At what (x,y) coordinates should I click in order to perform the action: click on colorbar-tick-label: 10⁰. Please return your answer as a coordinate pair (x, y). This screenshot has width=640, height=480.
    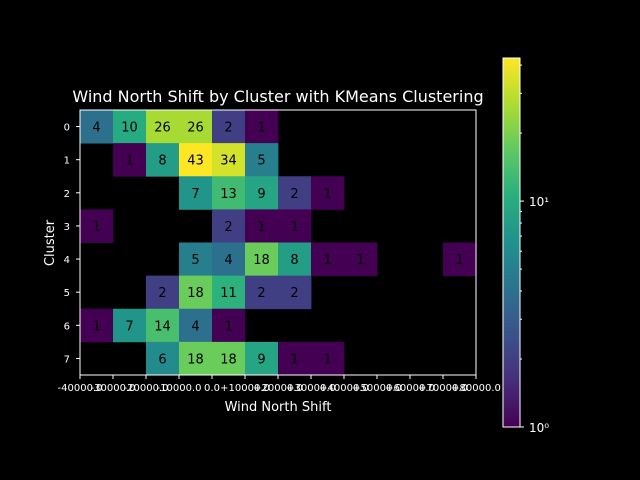
    Looking at the image, I should click on (539, 428).